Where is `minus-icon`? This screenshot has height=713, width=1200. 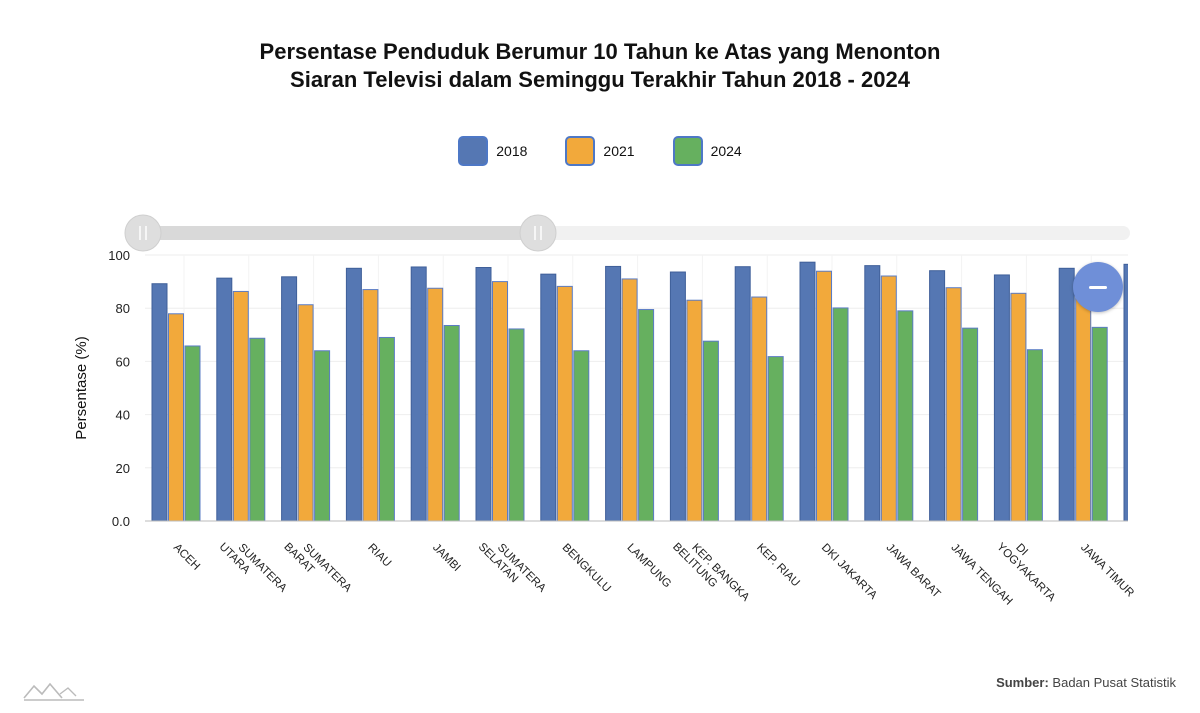
minus-icon is located at coordinates (1098, 287).